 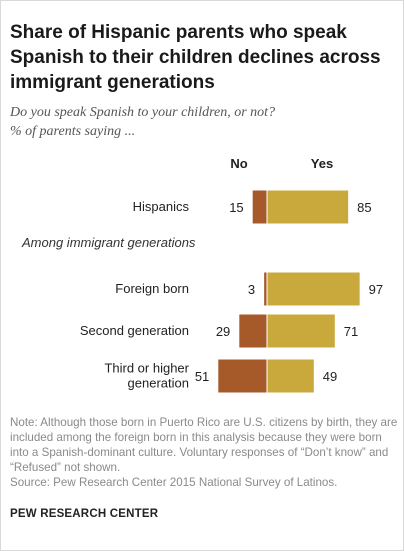 What do you see at coordinates (351, 331) in the screenshot?
I see `value-label-yes: 71` at bounding box center [351, 331].